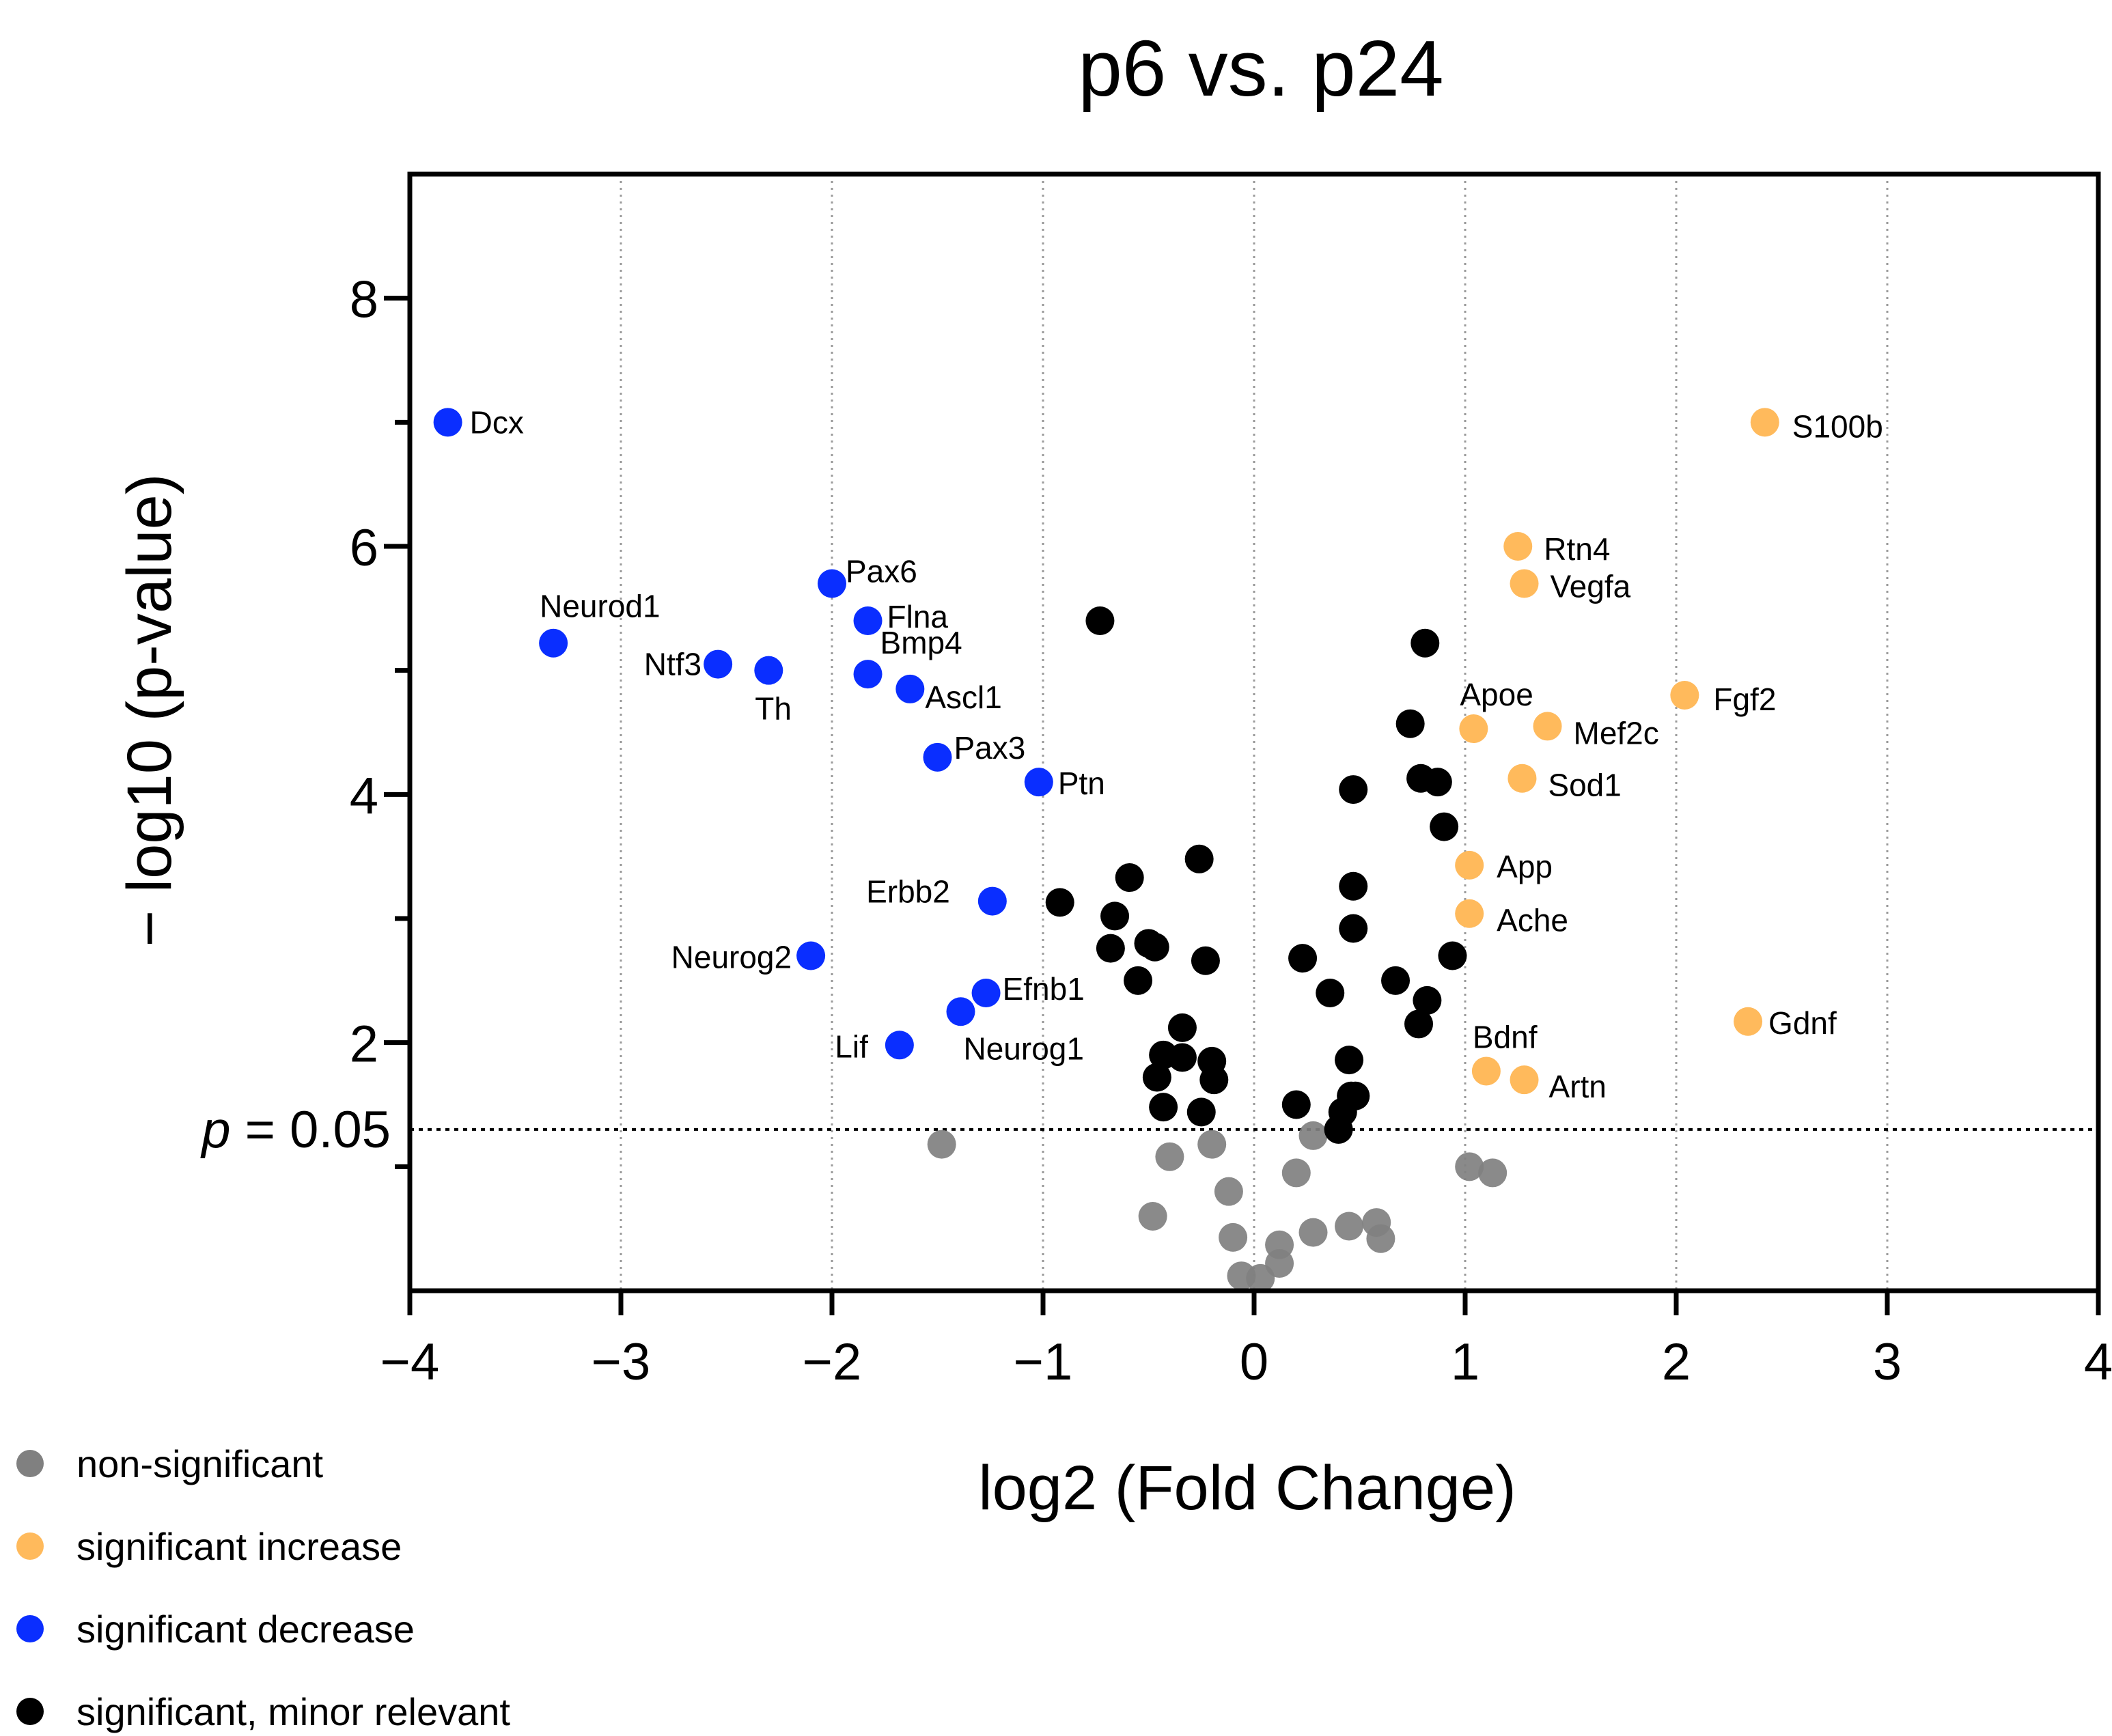  Describe the element at coordinates (1525, 866) in the screenshot. I see `gene-label: App` at that location.